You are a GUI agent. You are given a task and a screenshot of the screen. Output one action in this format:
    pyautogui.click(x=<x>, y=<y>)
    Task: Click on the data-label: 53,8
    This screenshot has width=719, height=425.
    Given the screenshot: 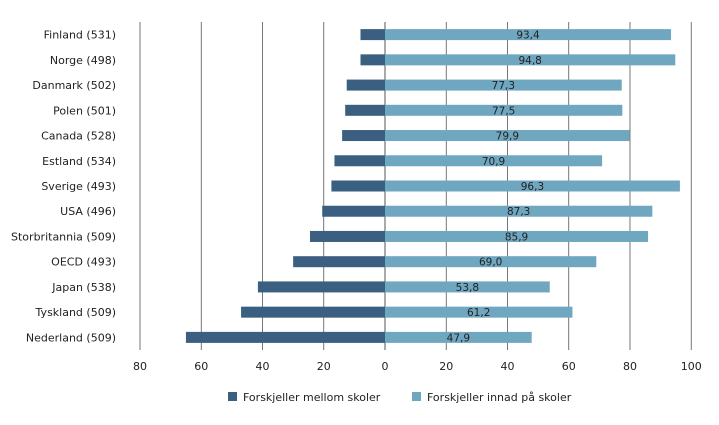 What is the action you would take?
    pyautogui.click(x=467, y=288)
    